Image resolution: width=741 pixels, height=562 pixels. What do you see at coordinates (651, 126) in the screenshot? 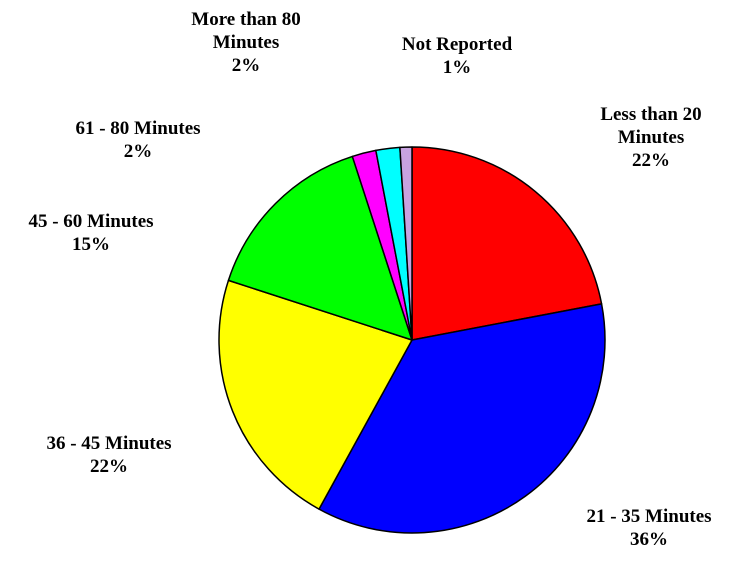
I see `category-label: Less than 20 Minutes` at bounding box center [651, 126].